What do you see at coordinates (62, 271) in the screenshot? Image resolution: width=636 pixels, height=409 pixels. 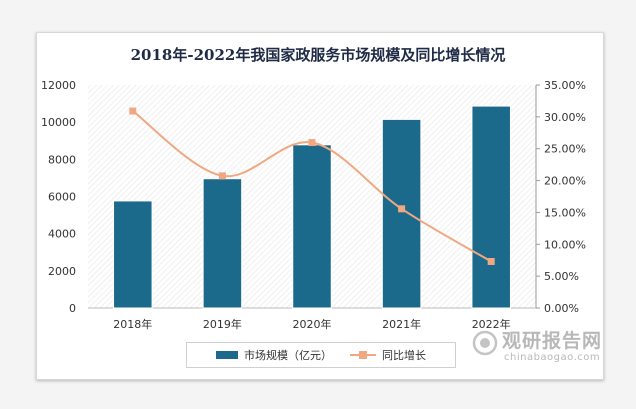 I see `left-tick-label: 2000` at bounding box center [62, 271].